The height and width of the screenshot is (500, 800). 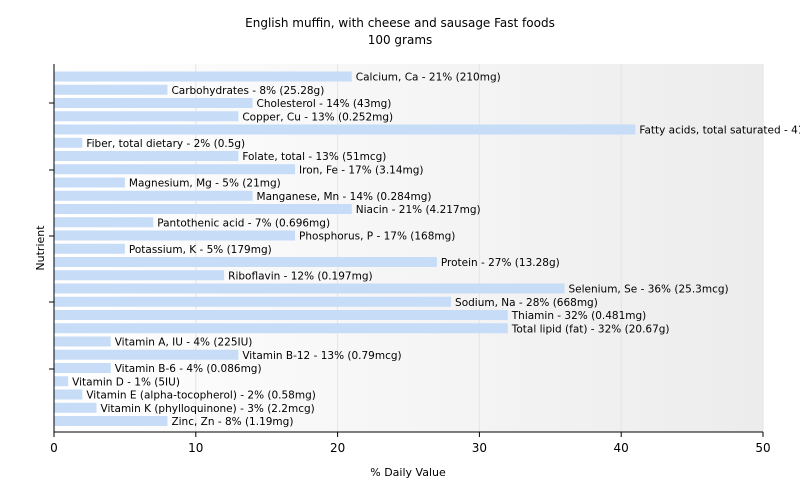 What do you see at coordinates (208, 409) in the screenshot?
I see `bar-label: Vitamin K (phylloquinone) - 3% (2.2mcg)` at bounding box center [208, 409].